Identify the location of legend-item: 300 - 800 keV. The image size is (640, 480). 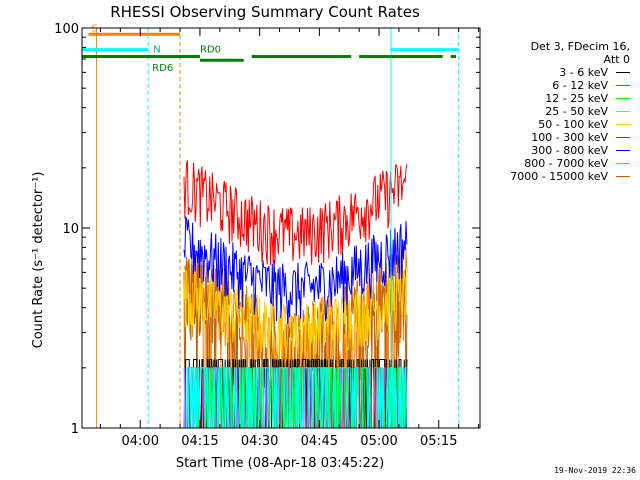
(559, 150).